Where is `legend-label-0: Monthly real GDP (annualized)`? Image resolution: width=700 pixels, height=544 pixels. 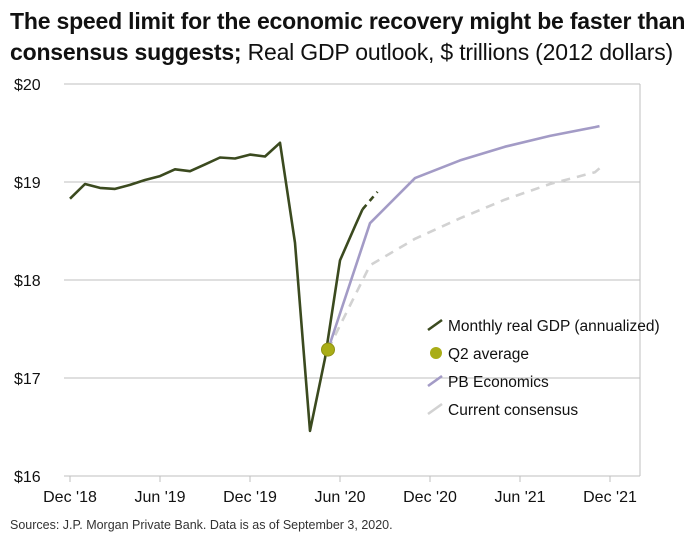
legend-label-0: Monthly real GDP (annualized) is located at coordinates (554, 326).